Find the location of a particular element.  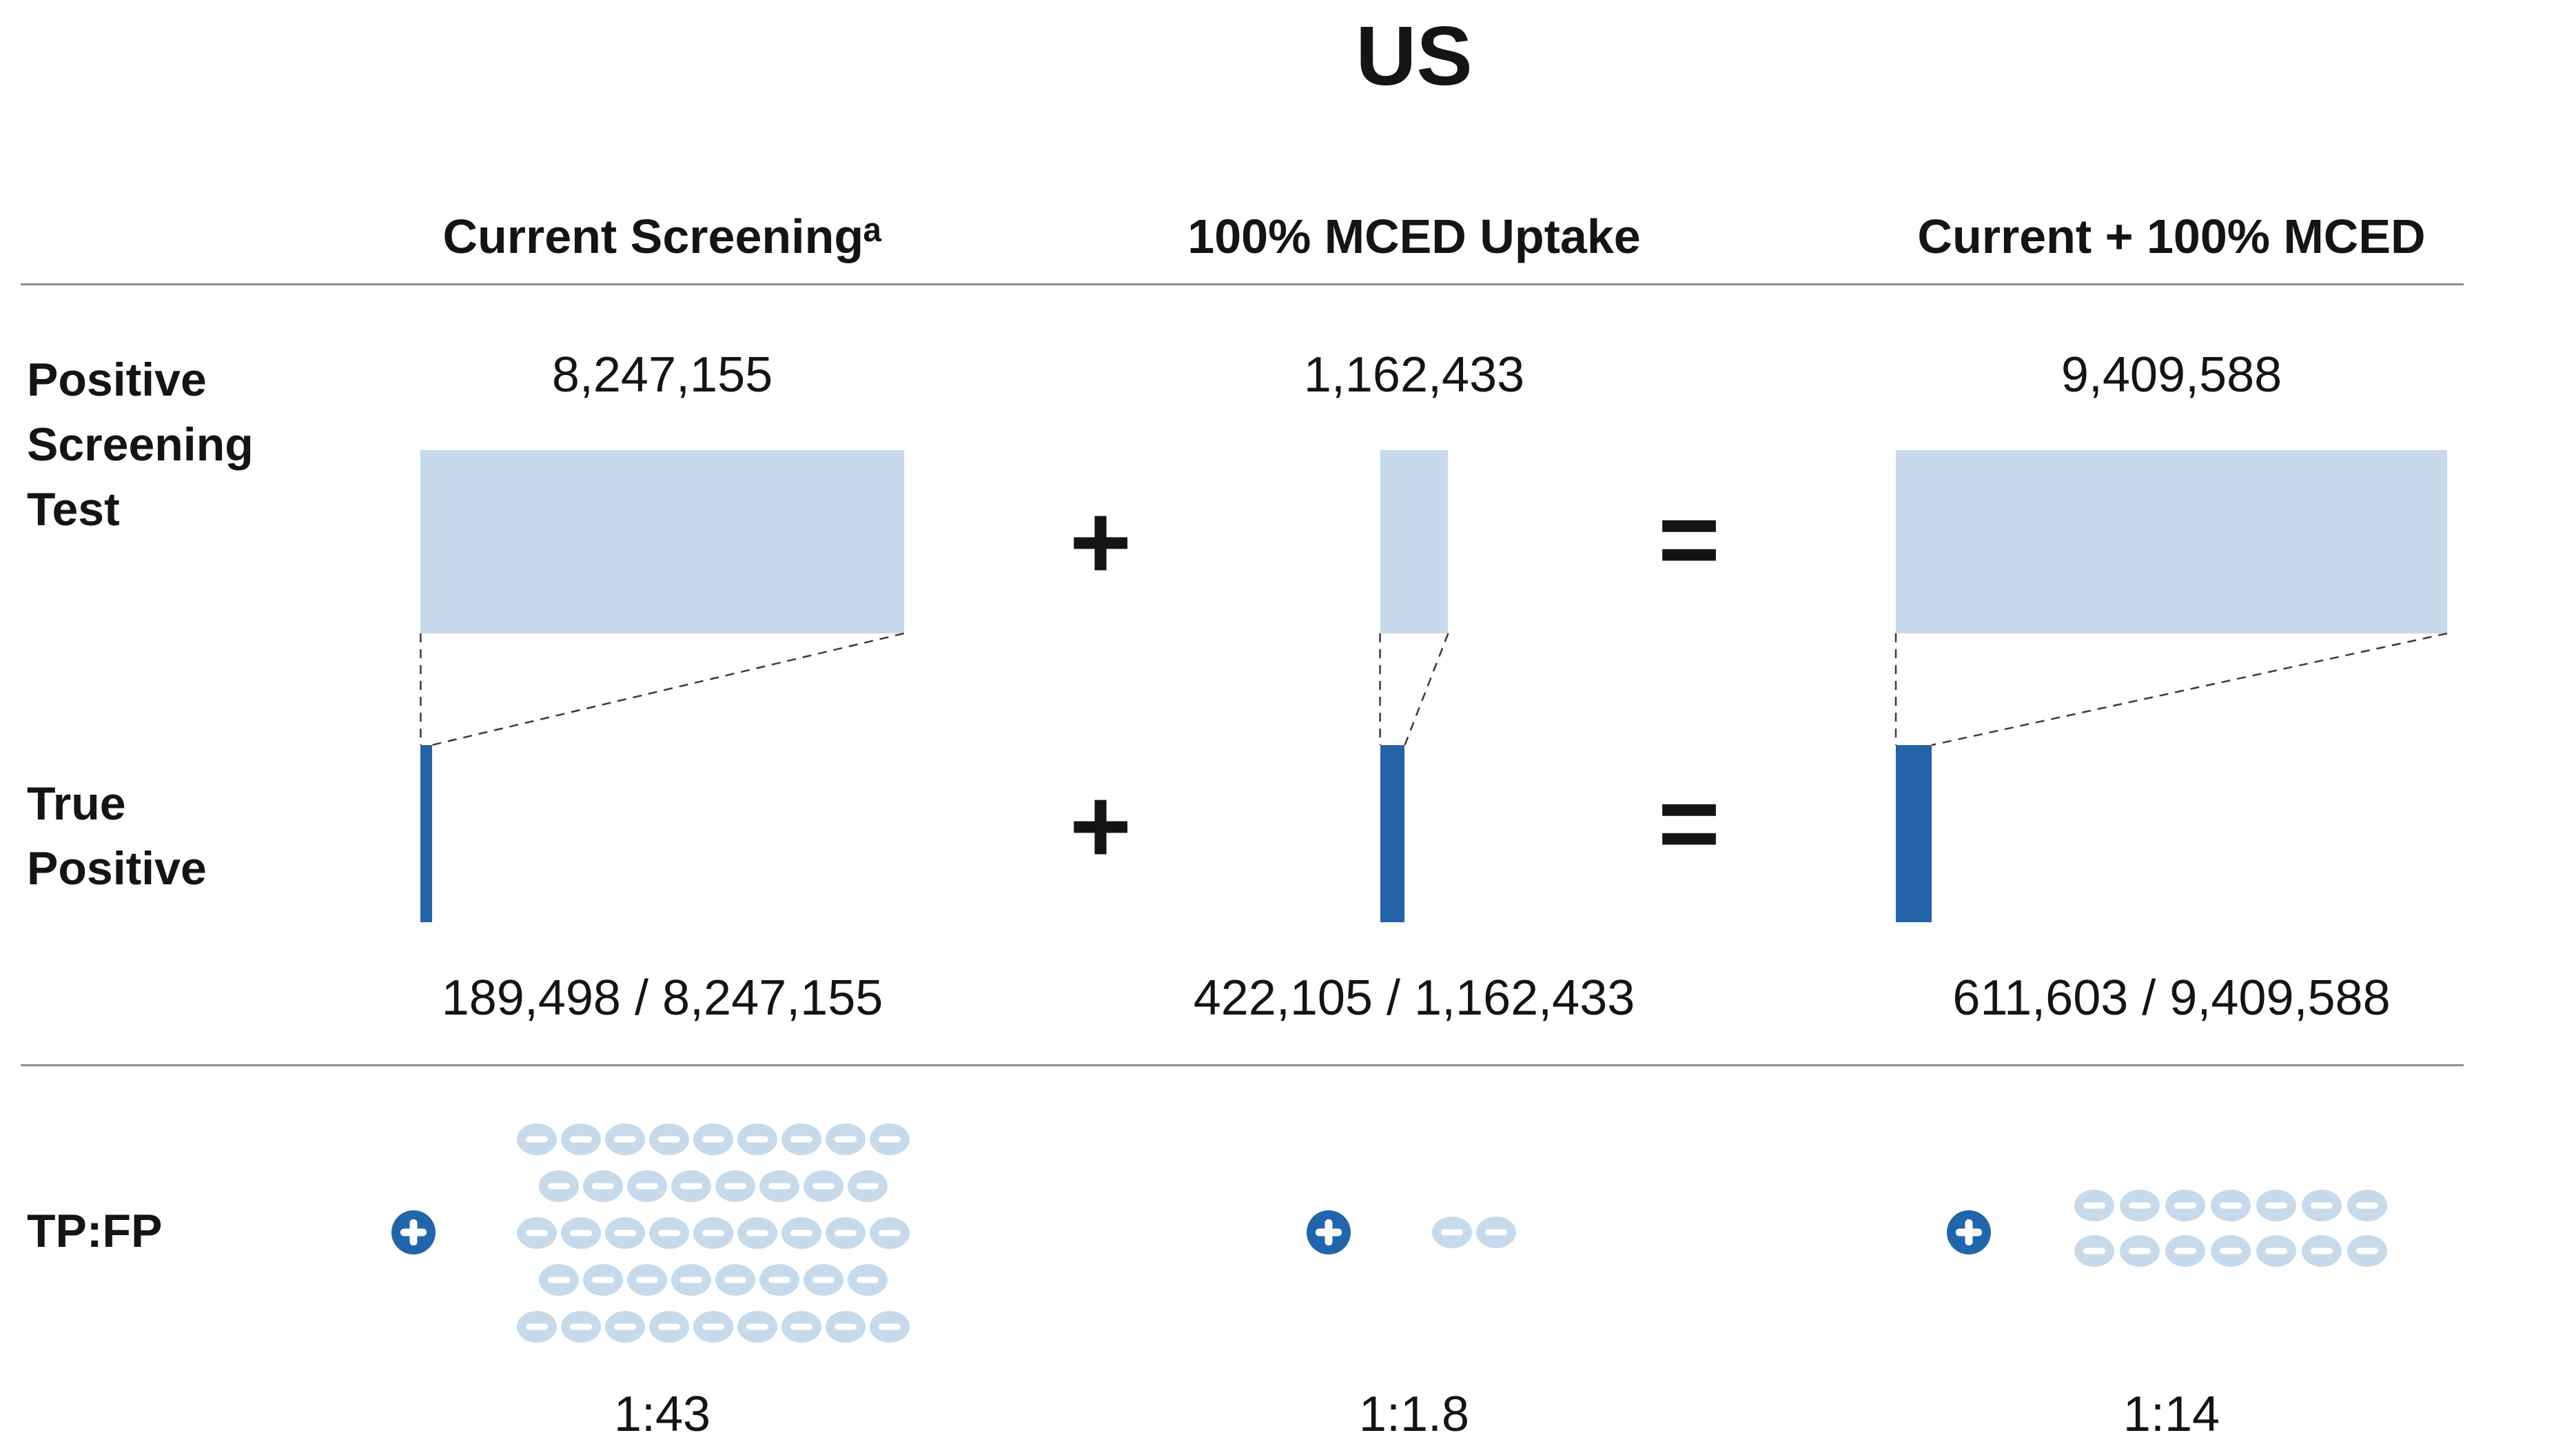

tp-fp-ratio-combined: 1:14 is located at coordinates (2171, 1414).